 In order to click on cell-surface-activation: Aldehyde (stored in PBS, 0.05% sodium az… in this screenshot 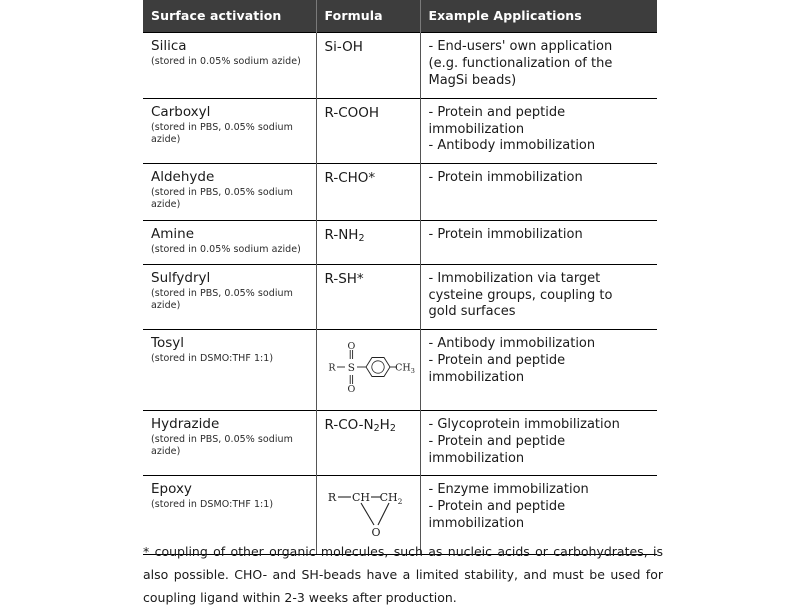, I will do `click(230, 192)`.